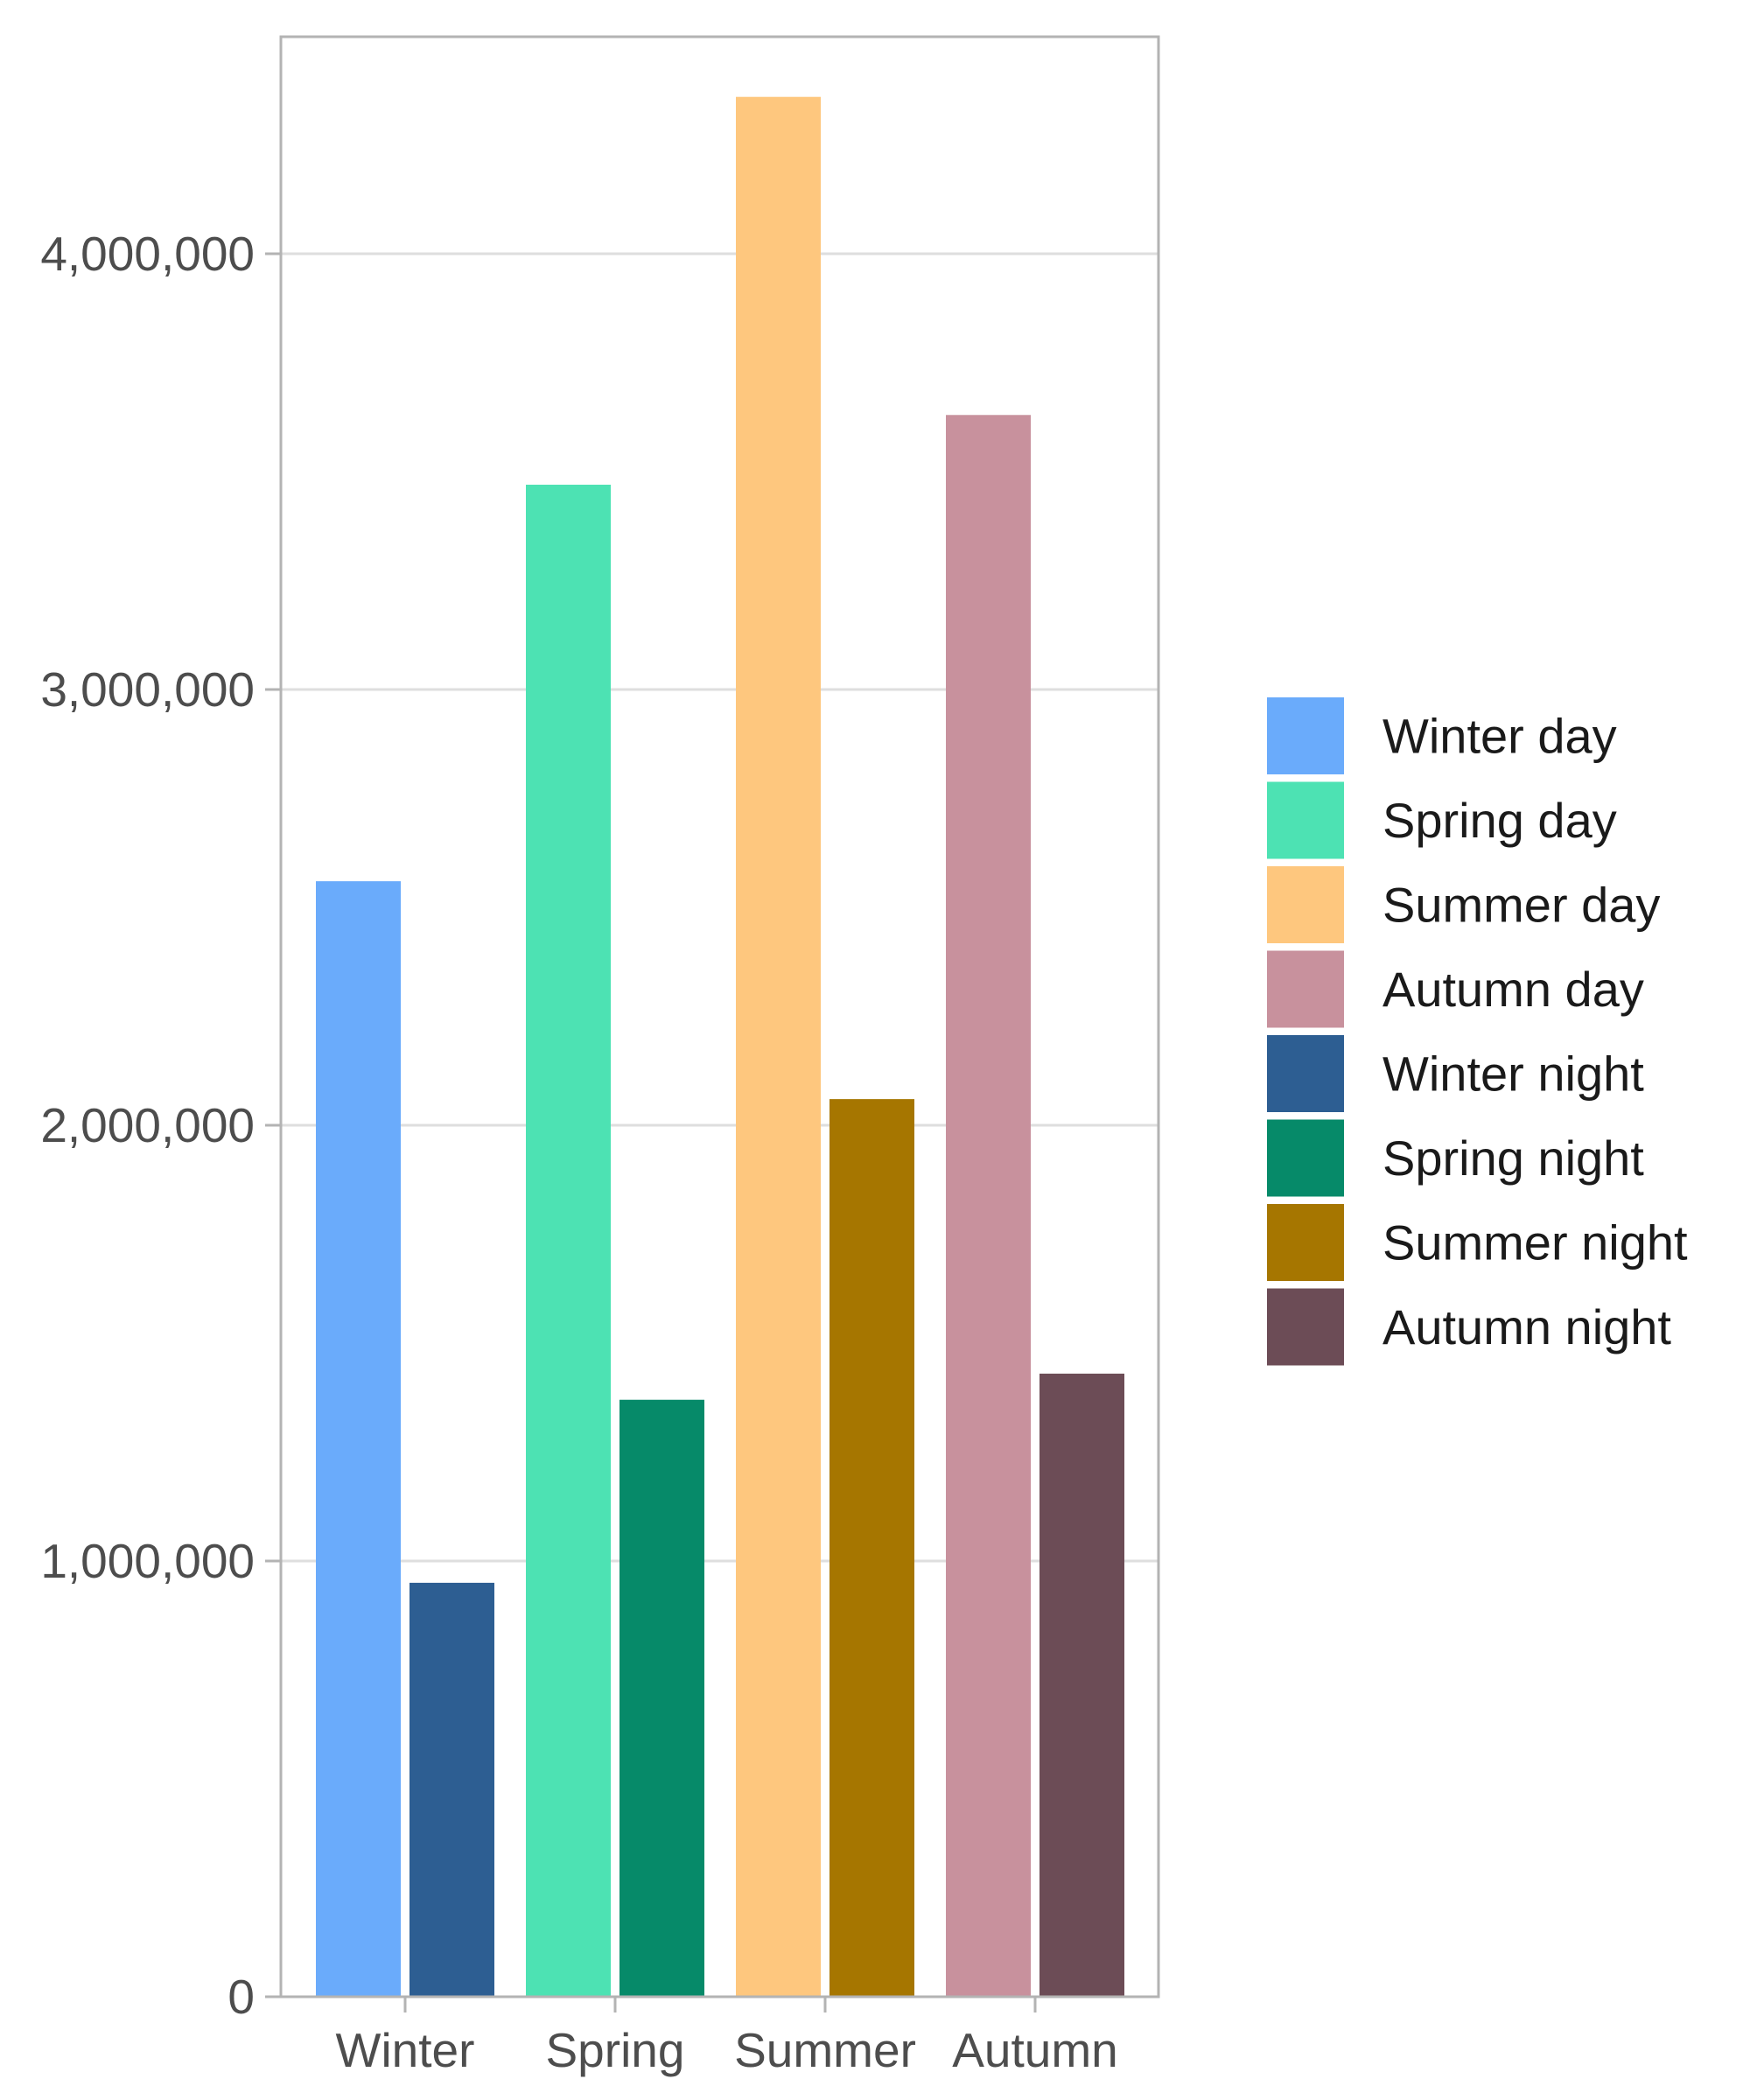 Image resolution: width=1750 pixels, height=2100 pixels. I want to click on legend-label: Winter day, so click(1499, 736).